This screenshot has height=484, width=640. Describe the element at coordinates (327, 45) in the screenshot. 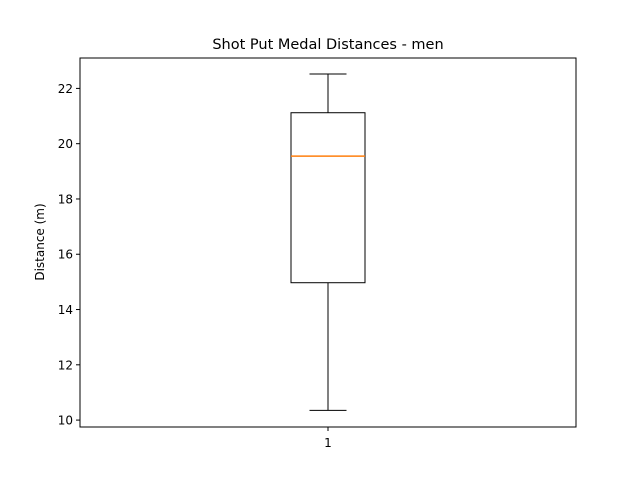

I see `chart-title: Shot Put Medal Distances - men` at that location.